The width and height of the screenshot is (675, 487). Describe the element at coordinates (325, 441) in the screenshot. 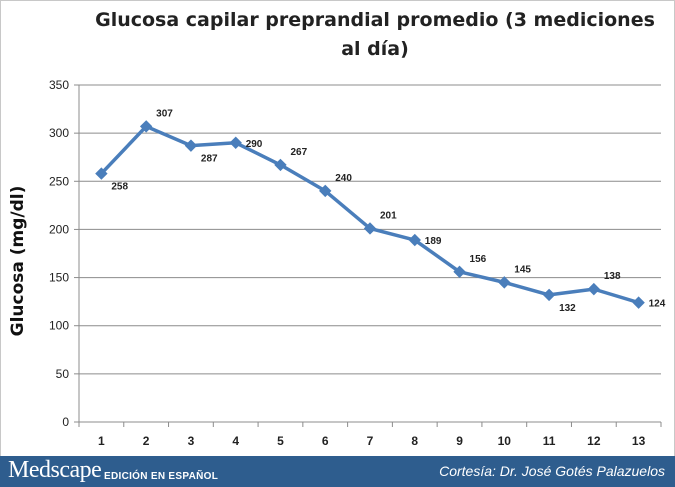

I see `x-tick-label: 6` at that location.